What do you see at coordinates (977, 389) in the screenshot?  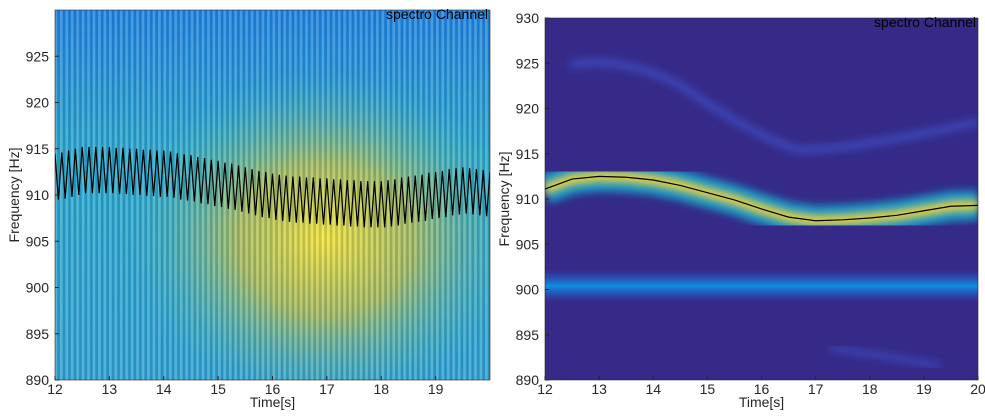 I see `x-tick-label: 20` at bounding box center [977, 389].